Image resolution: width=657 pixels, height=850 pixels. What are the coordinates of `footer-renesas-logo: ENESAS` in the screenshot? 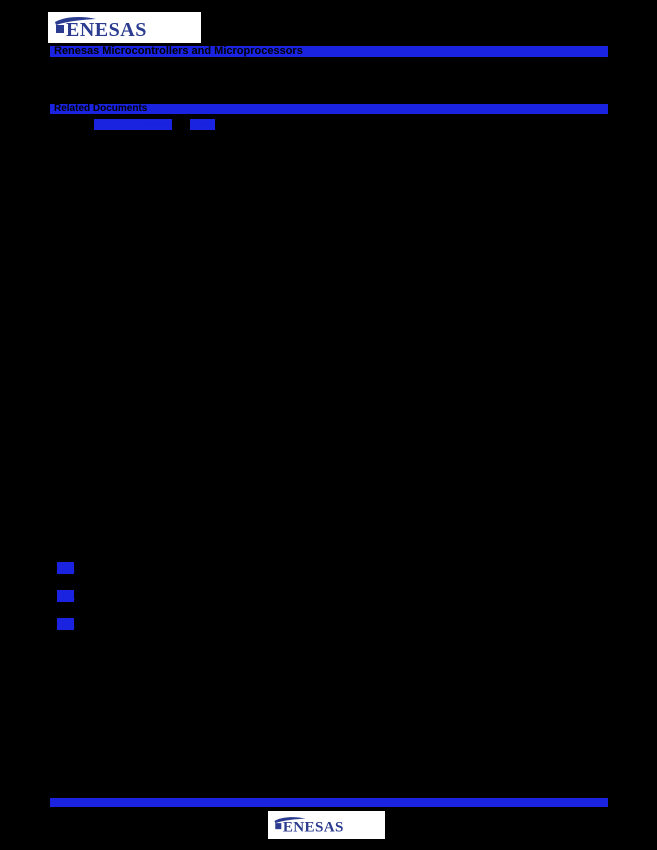 It's located at (326, 825).